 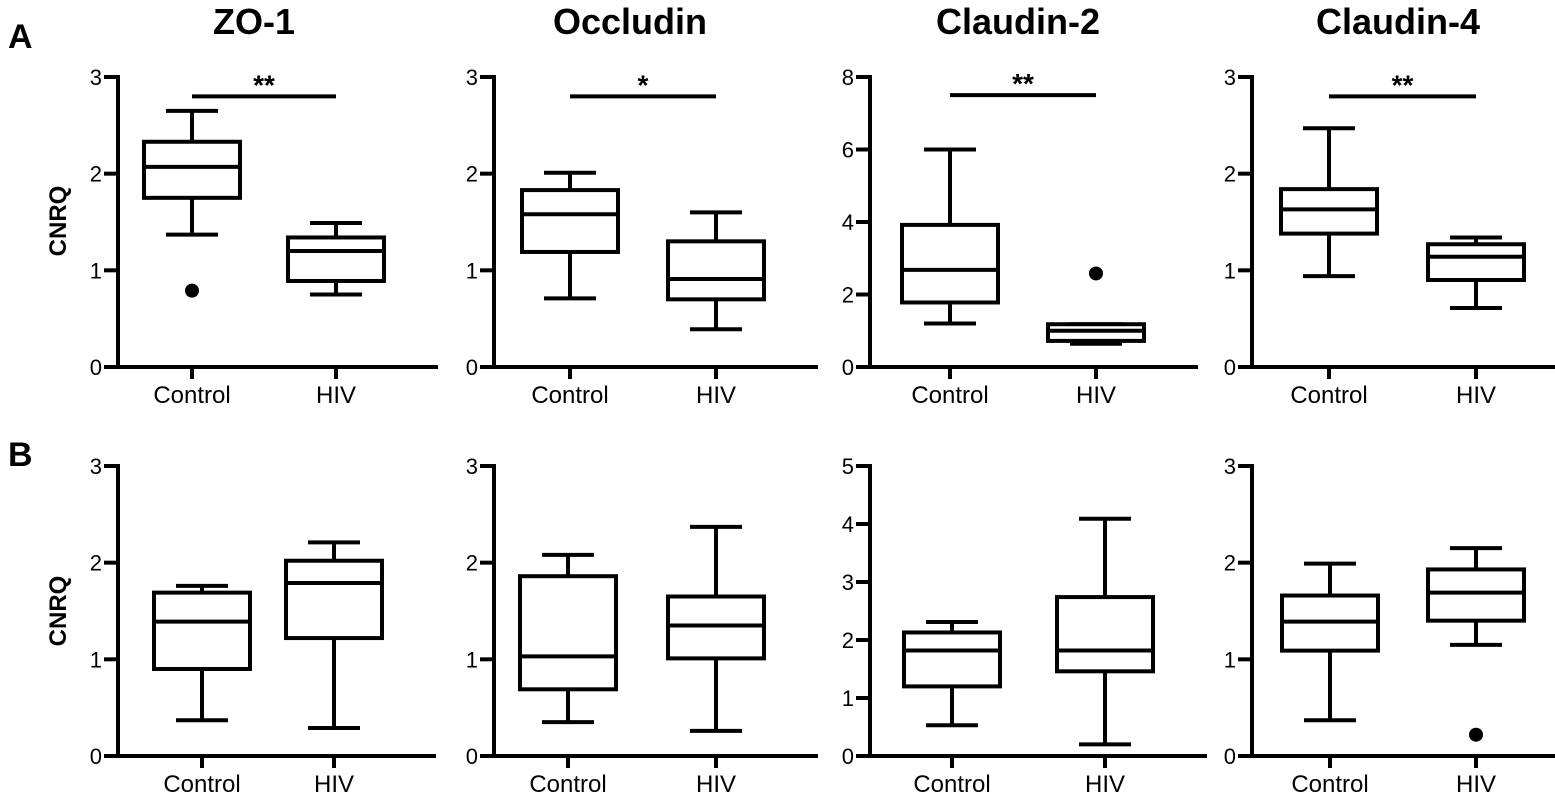 What do you see at coordinates (642, 626) in the screenshot?
I see `panel-b-occludin: 0 1 2 3 Control HIV` at bounding box center [642, 626].